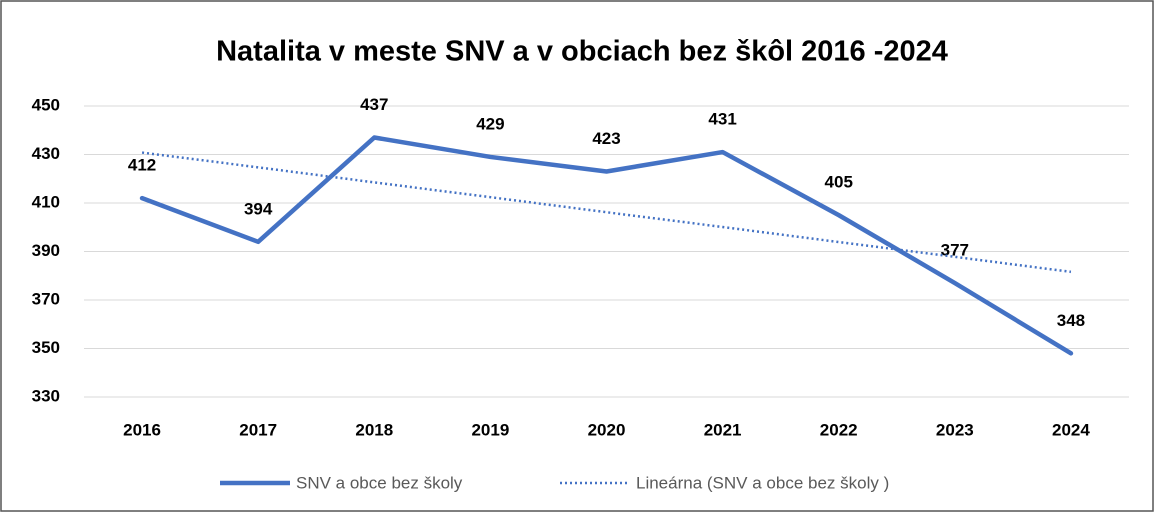  What do you see at coordinates (46, 201) in the screenshot?
I see `y-tick-label: 410` at bounding box center [46, 201].